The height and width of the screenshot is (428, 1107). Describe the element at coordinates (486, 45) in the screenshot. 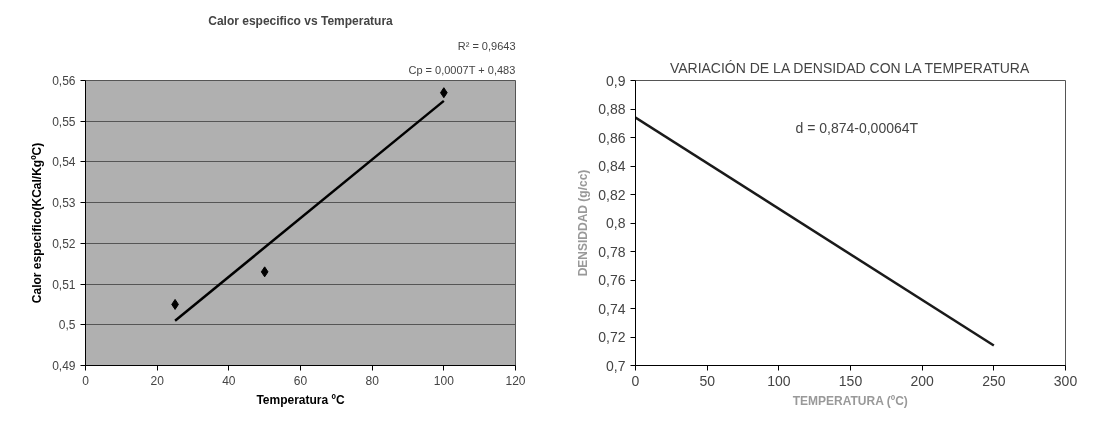

I see `text: R² = 0,9643` at that location.